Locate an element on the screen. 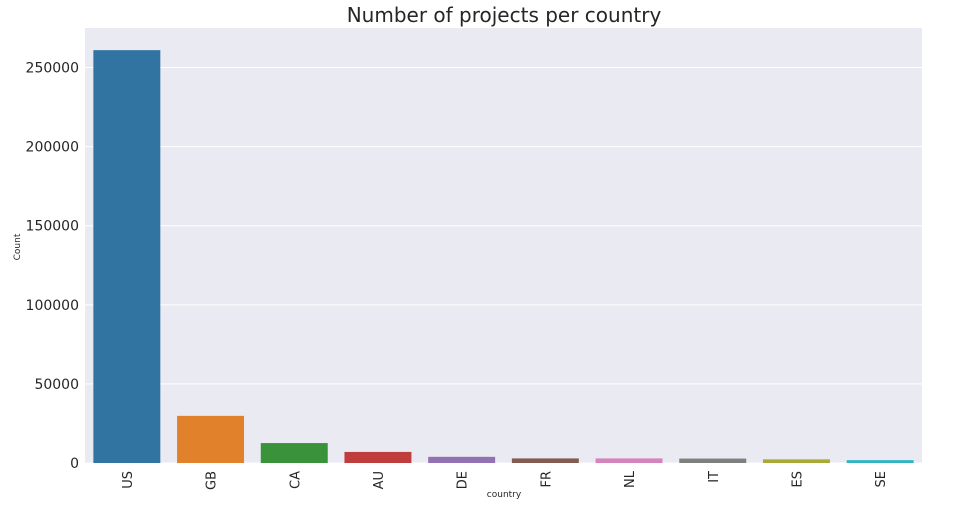 This screenshot has width=963, height=513. y-tick-labels: 0 50000 100000 150000 200000 250000 is located at coordinates (52, 266).